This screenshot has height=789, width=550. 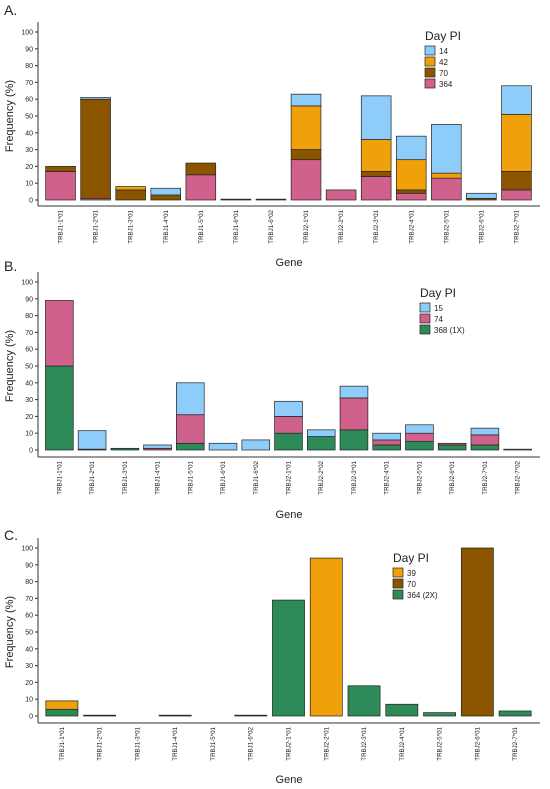 What do you see at coordinates (201, 226) in the screenshot?
I see `x-tick-label: TRBJ1-5*01` at bounding box center [201, 226].